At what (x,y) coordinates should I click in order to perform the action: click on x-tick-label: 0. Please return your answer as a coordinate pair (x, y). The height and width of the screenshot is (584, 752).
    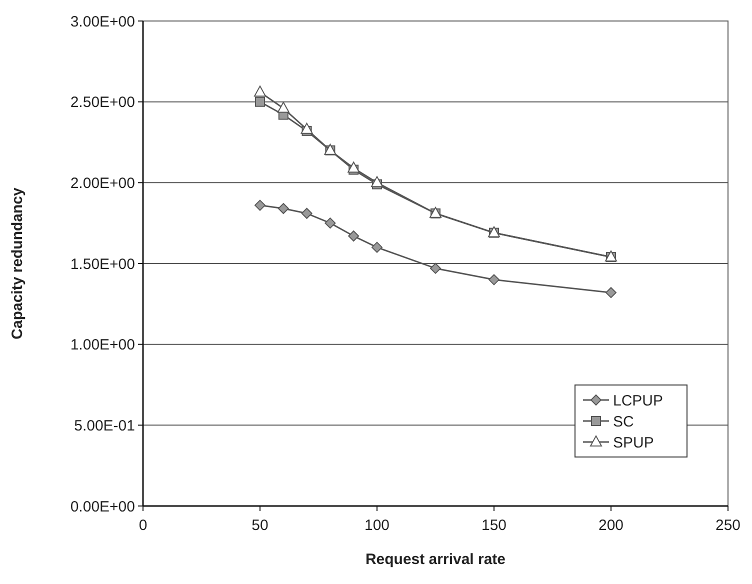
    Looking at the image, I should click on (143, 525).